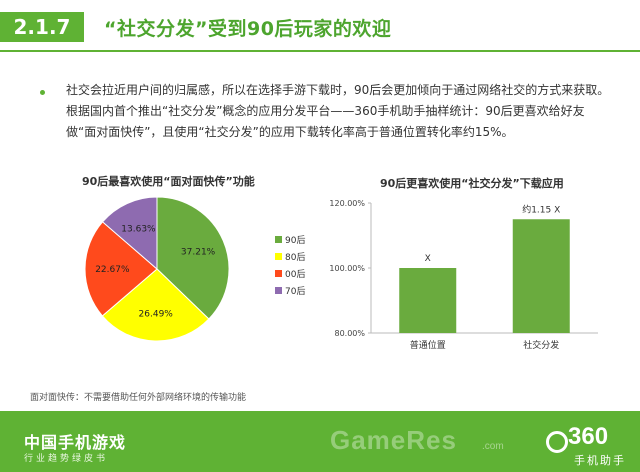 This screenshot has width=640, height=472. What do you see at coordinates (295, 257) in the screenshot?
I see `legend-label-1: 80后` at bounding box center [295, 257].